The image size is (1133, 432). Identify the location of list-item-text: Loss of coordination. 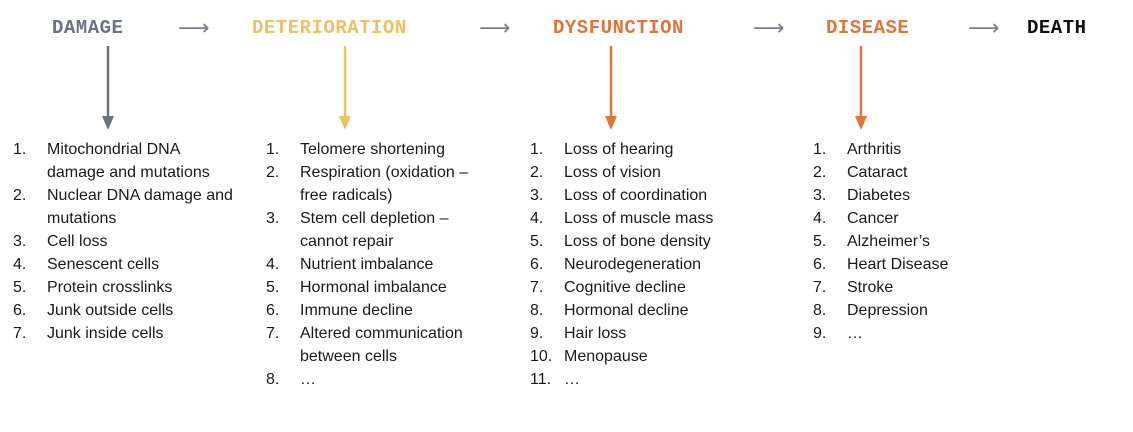
(636, 195).